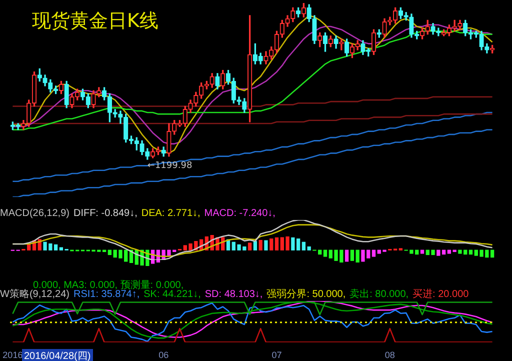  Describe the element at coordinates (277, 355) in the screenshot. I see `x-tick-label: 07` at that location.